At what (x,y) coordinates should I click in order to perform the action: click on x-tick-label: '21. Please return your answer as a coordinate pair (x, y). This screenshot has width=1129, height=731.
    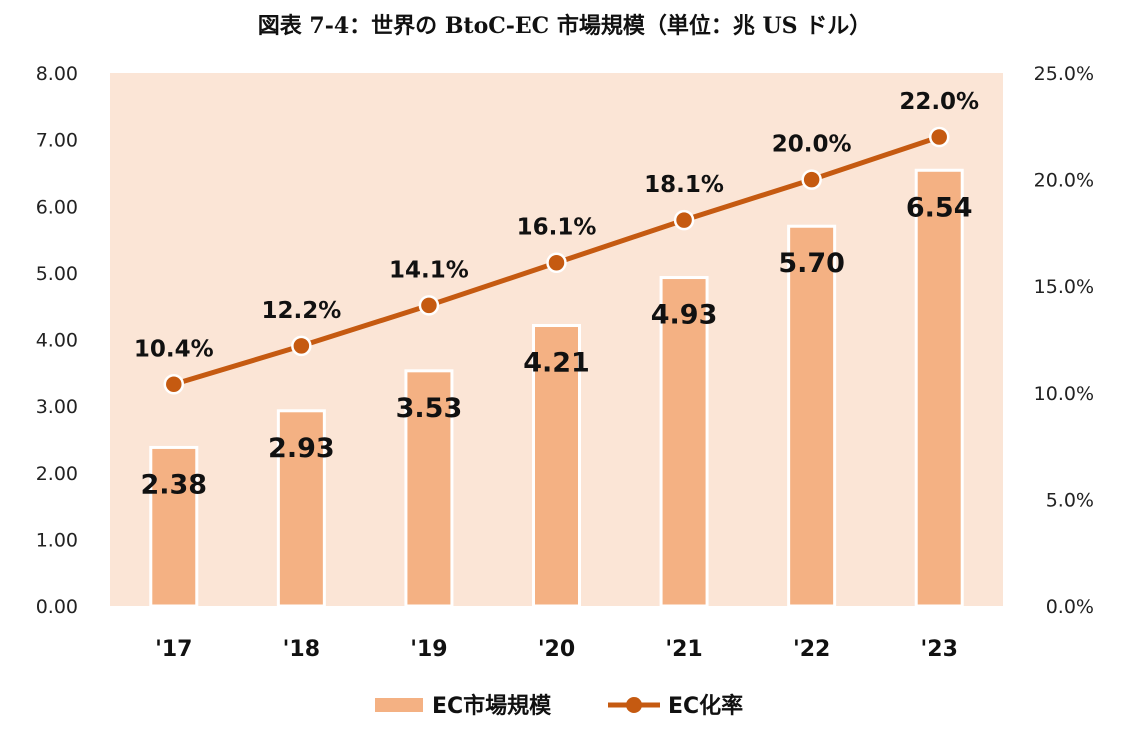
    Looking at the image, I should click on (683, 649).